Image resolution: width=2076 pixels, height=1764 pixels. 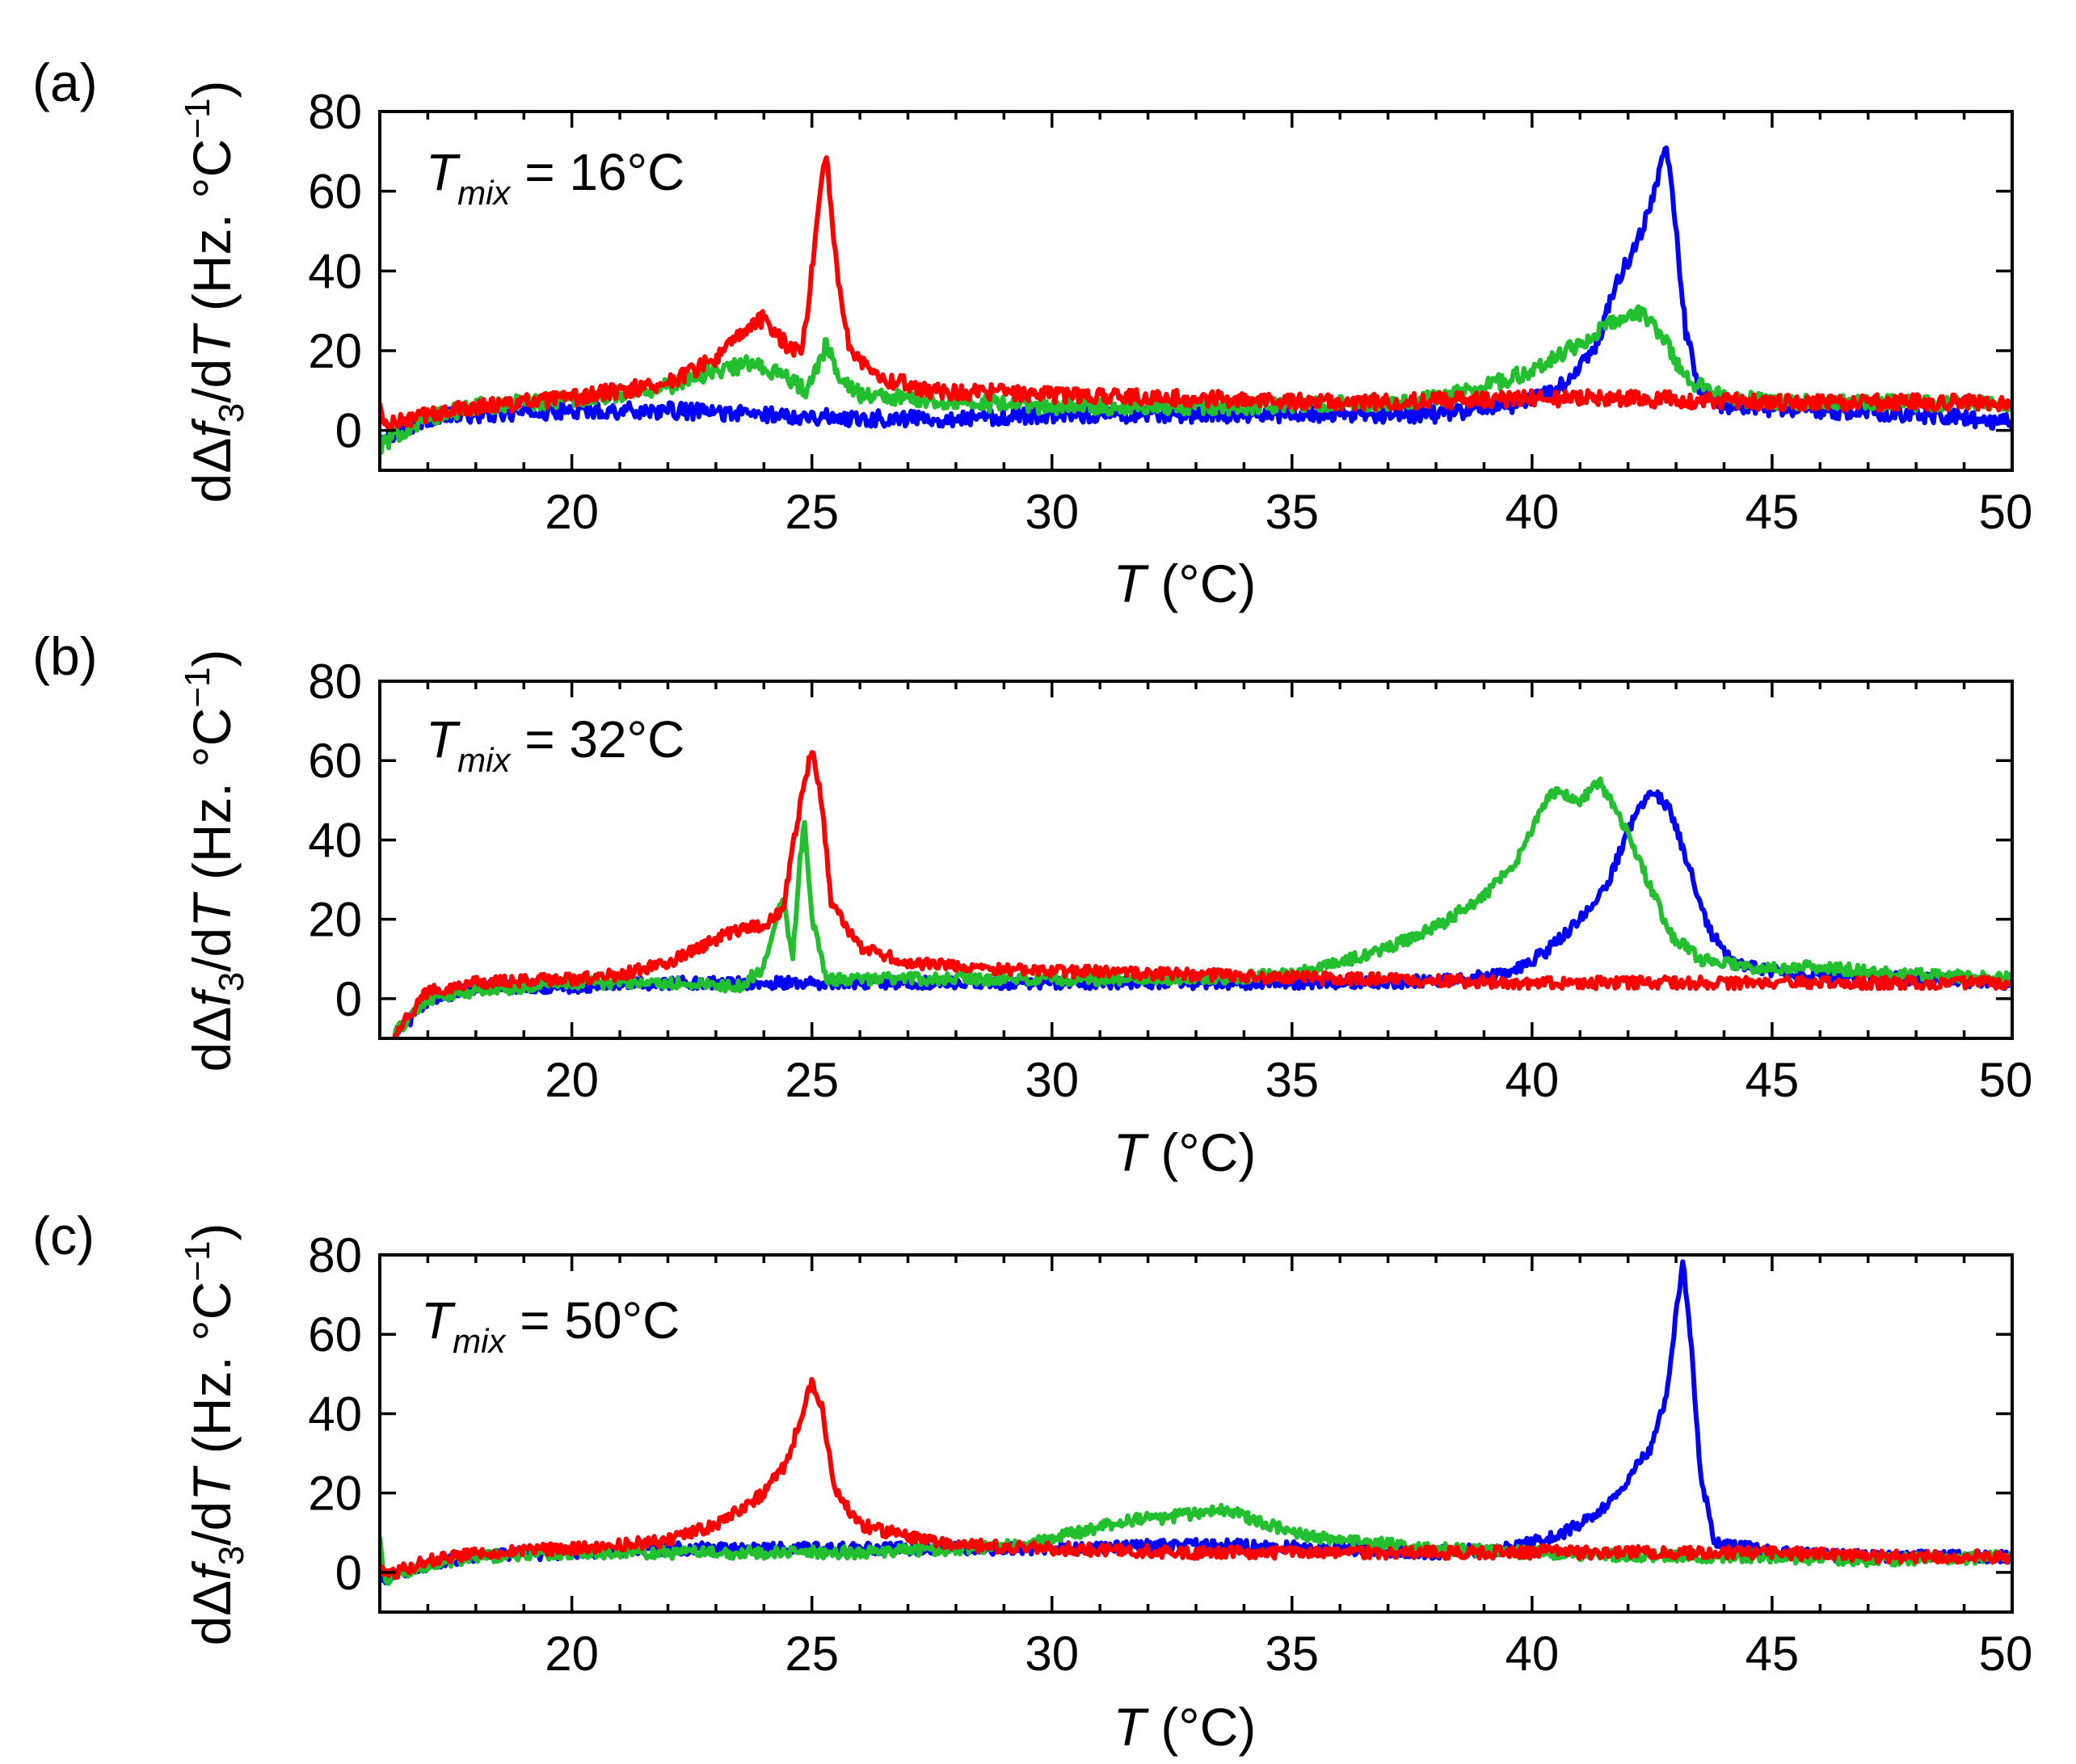 I want to click on mix-temperature-annotation: Tmix = 16°C, so click(x=555, y=177).